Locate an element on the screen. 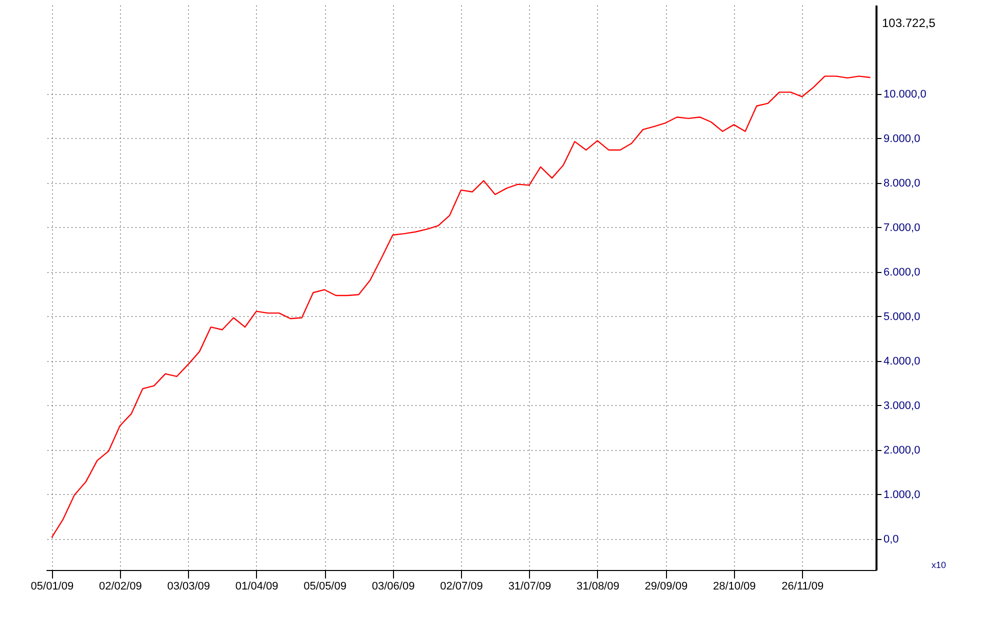 The height and width of the screenshot is (629, 994). x-tick-label: 02/07/09 is located at coordinates (461, 586).